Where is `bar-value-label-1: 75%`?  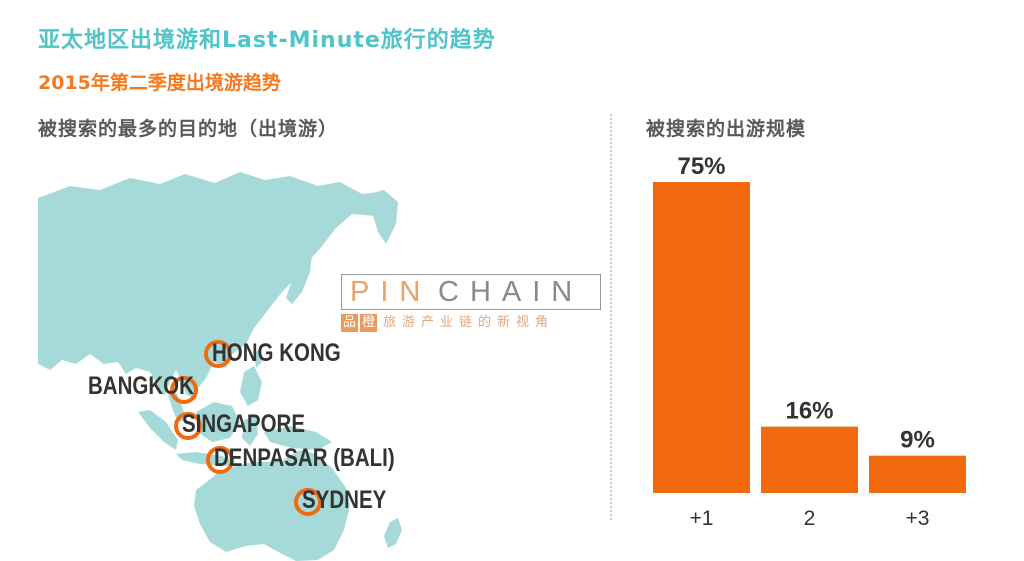
bar-value-label-1: 75% is located at coordinates (701, 166).